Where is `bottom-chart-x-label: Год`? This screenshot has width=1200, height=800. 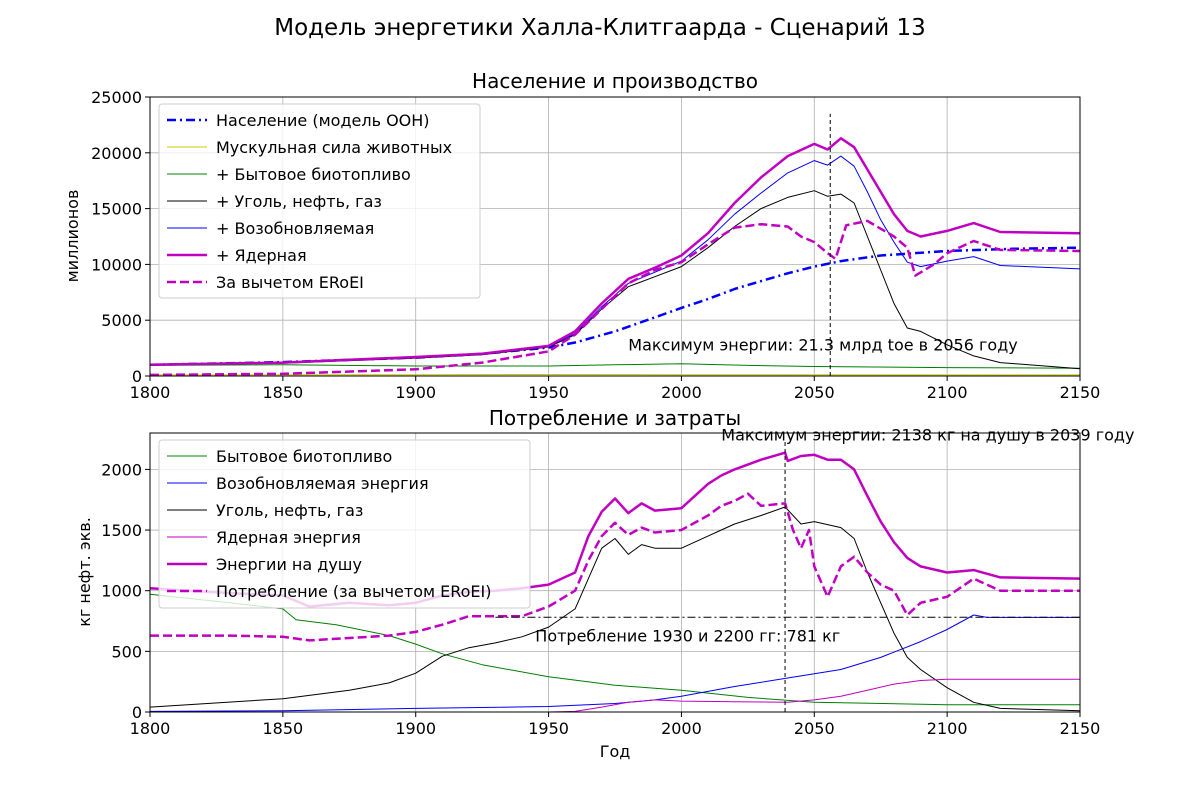 bottom-chart-x-label: Год is located at coordinates (615, 751).